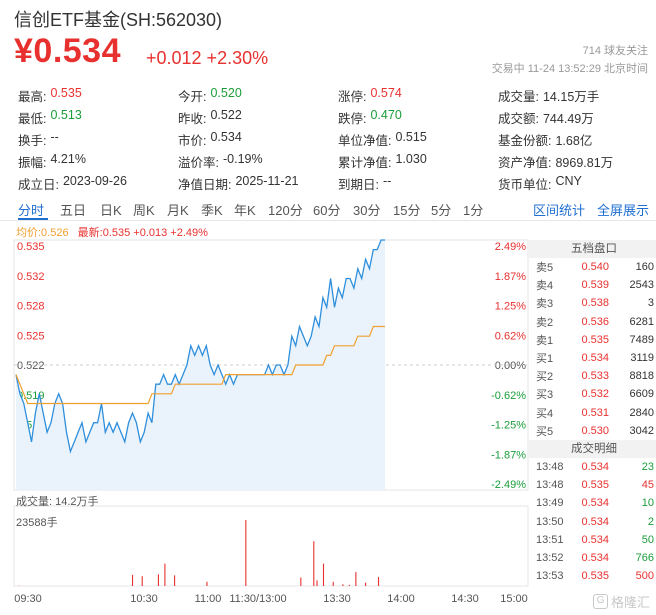  I want to click on tab-4: 月K, so click(178, 210).